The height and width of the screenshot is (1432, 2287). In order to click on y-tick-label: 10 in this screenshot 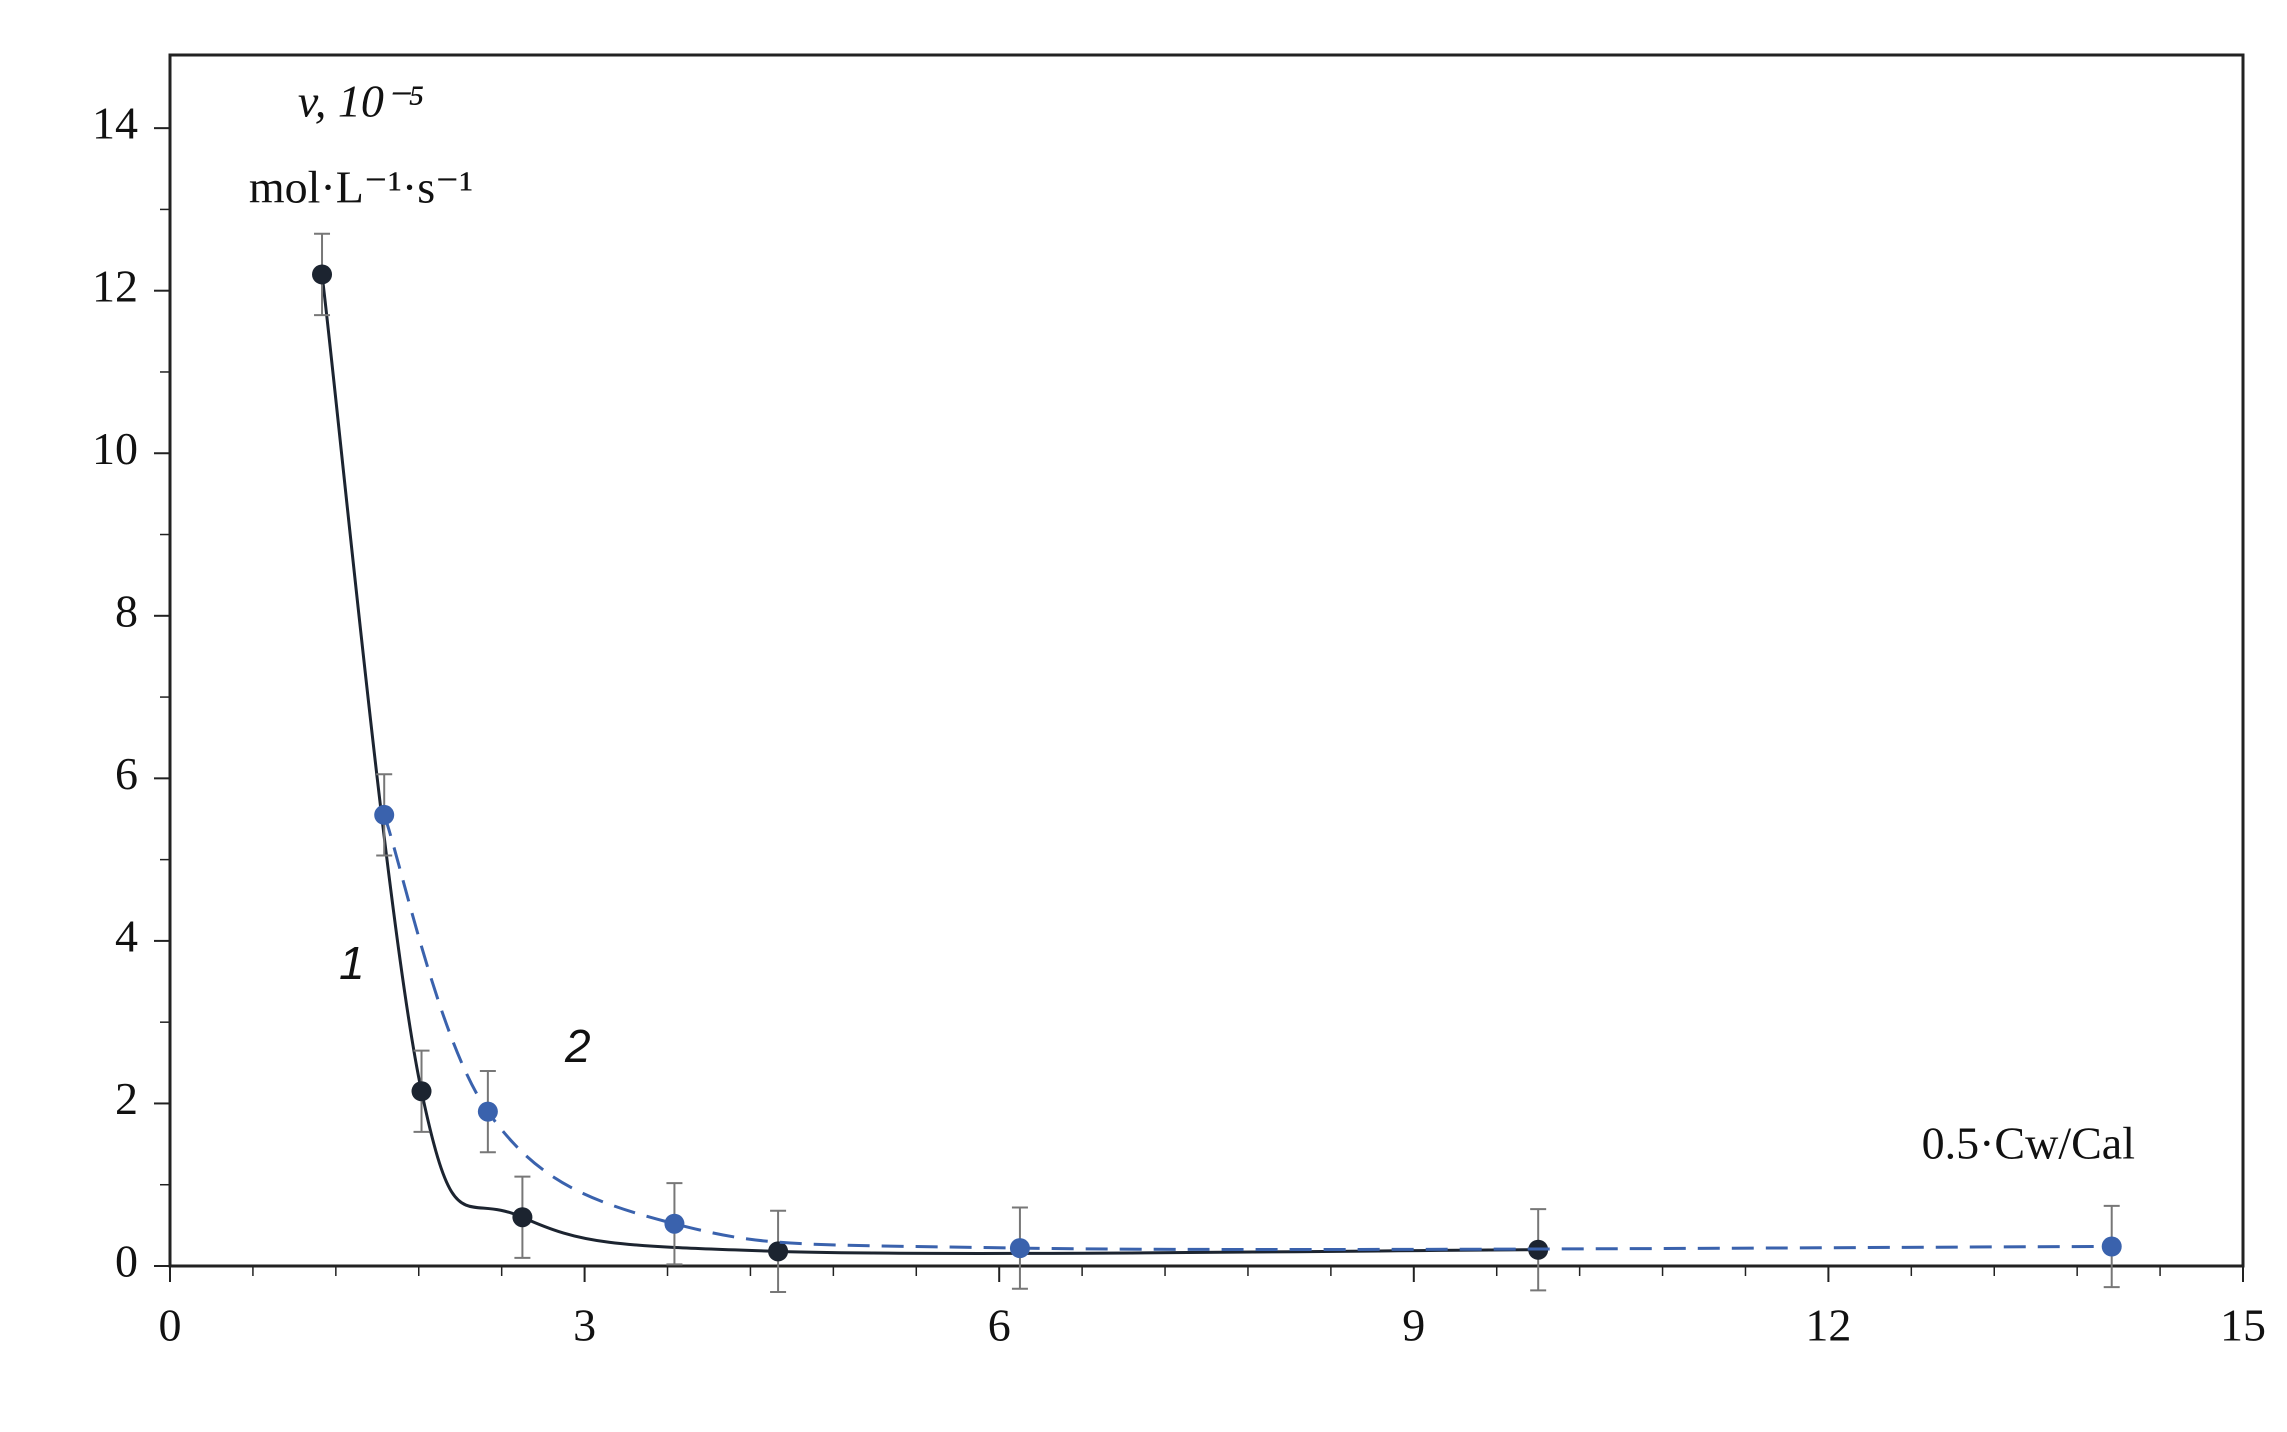, I will do `click(115, 448)`.